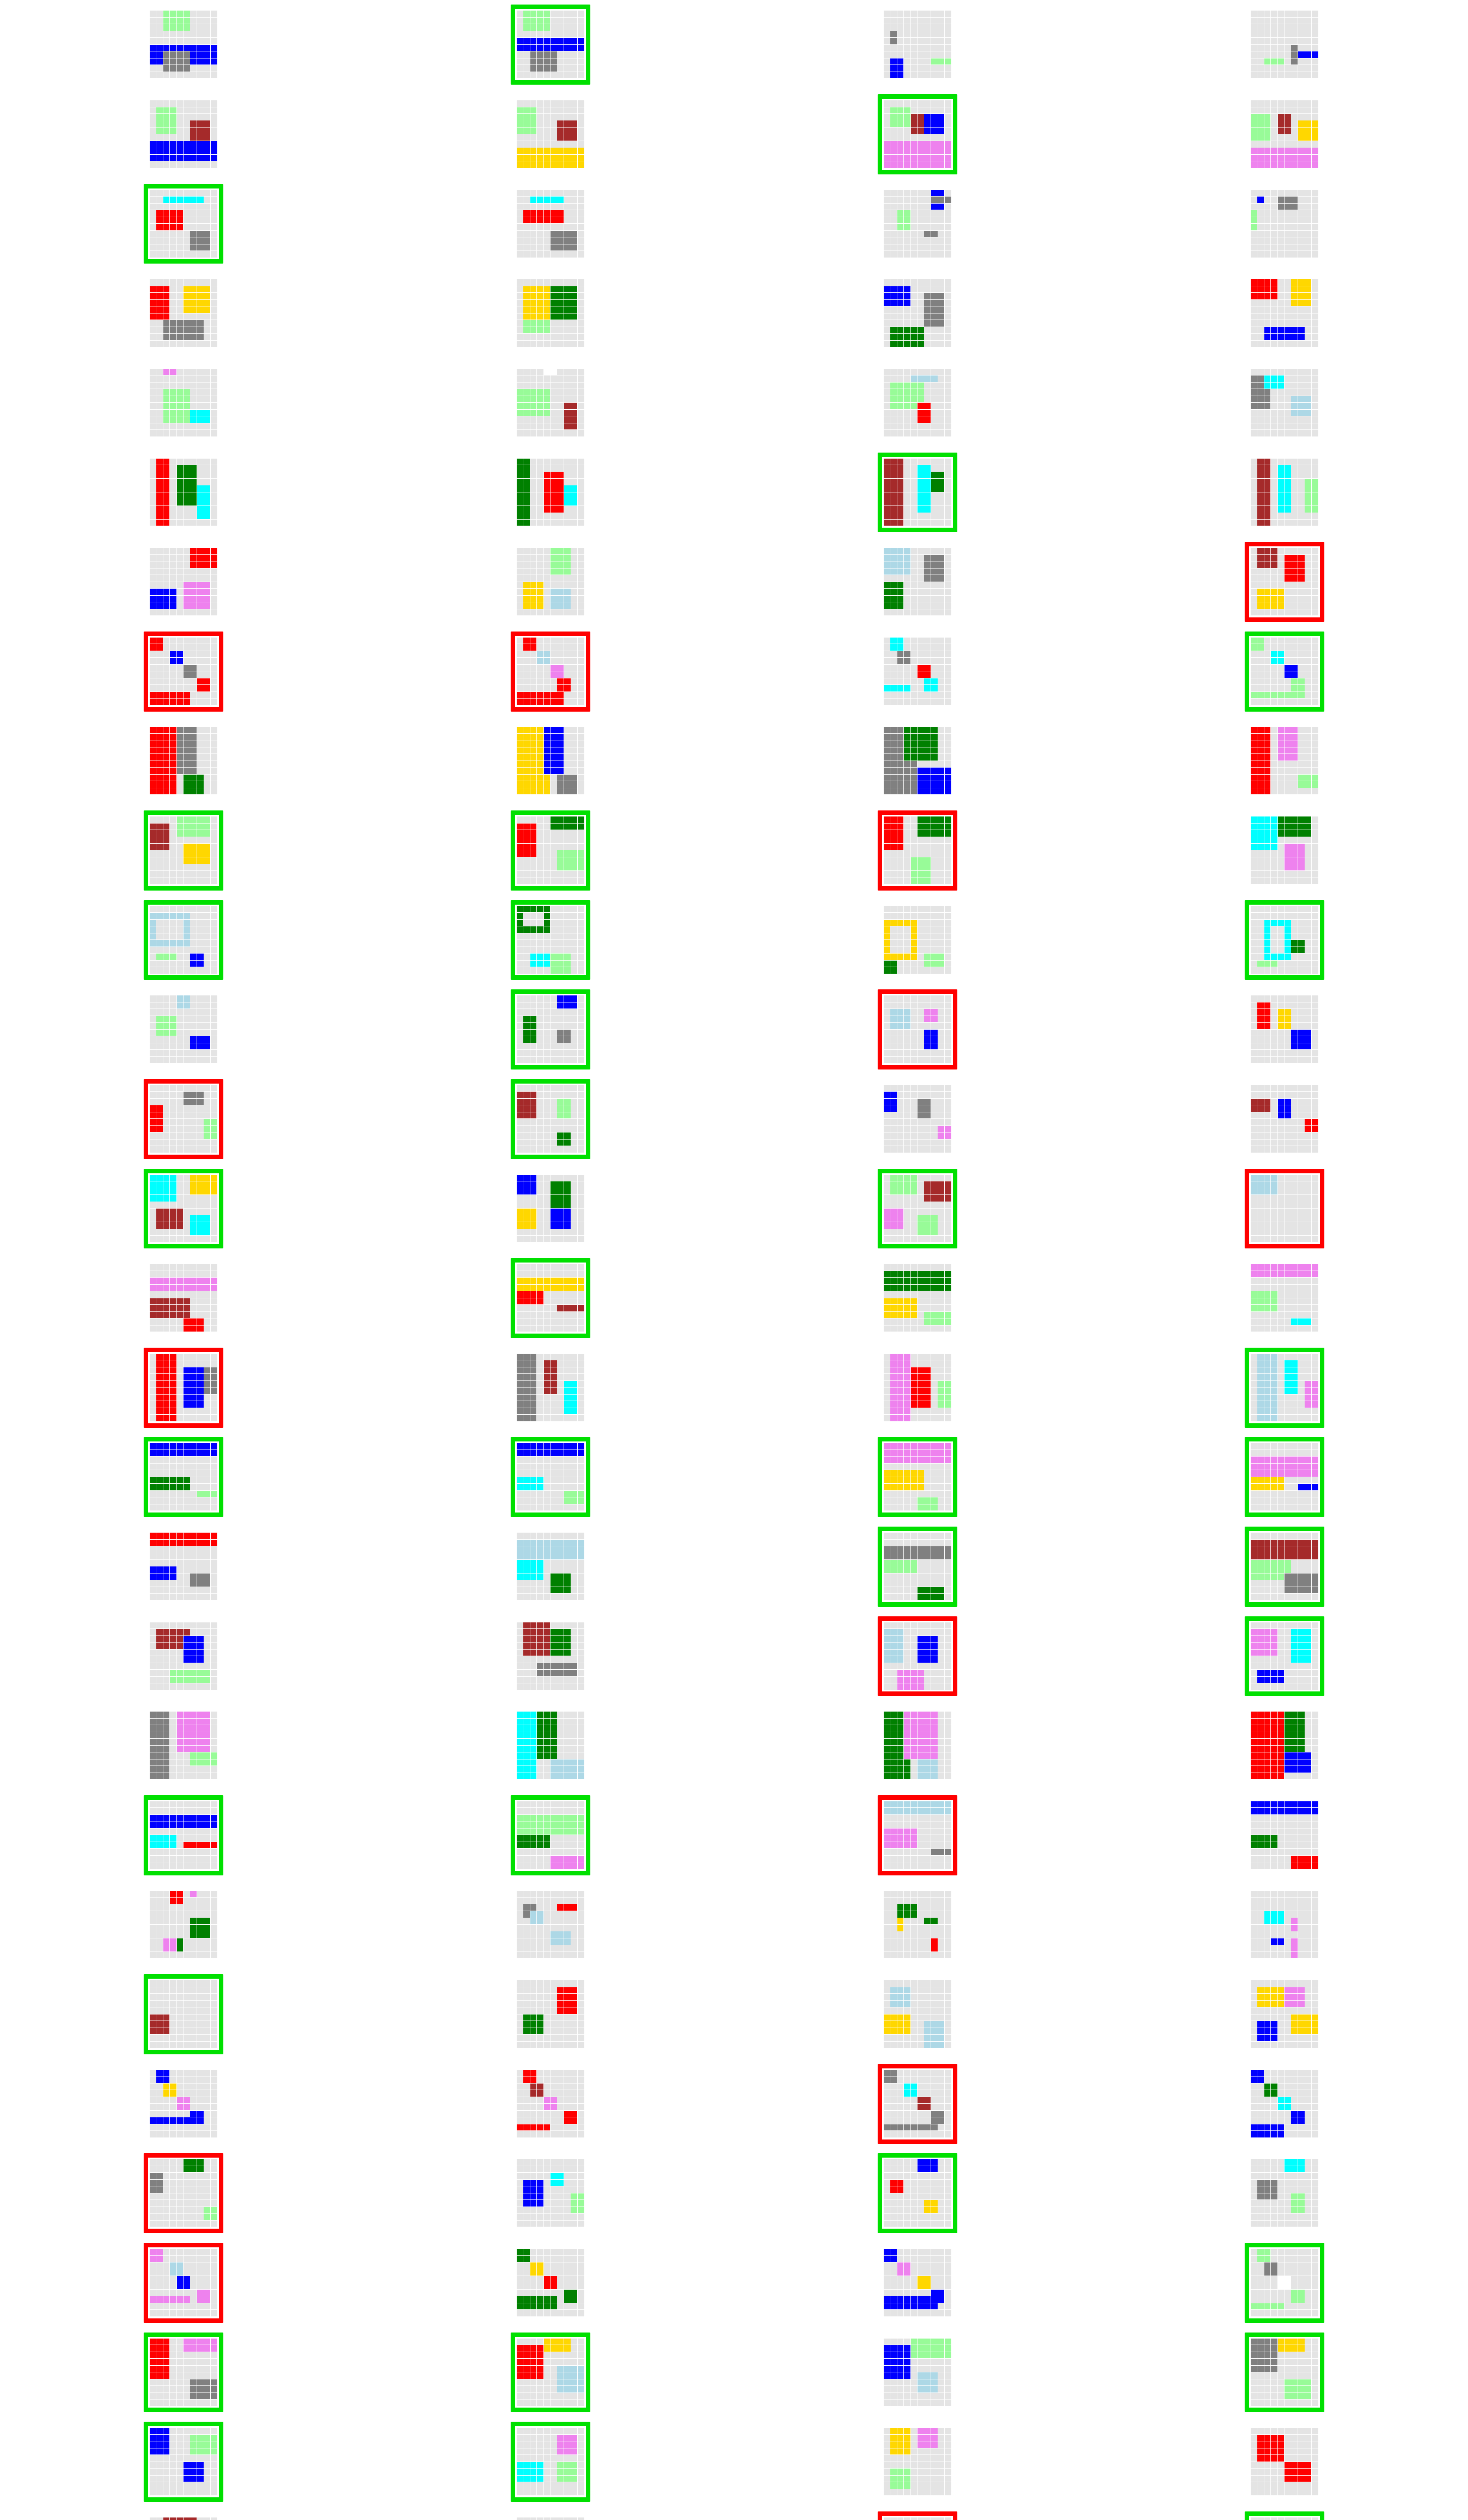  What do you see at coordinates (193, 833) in the screenshot?
I see `pixel-cell-light-green` at bounding box center [193, 833].